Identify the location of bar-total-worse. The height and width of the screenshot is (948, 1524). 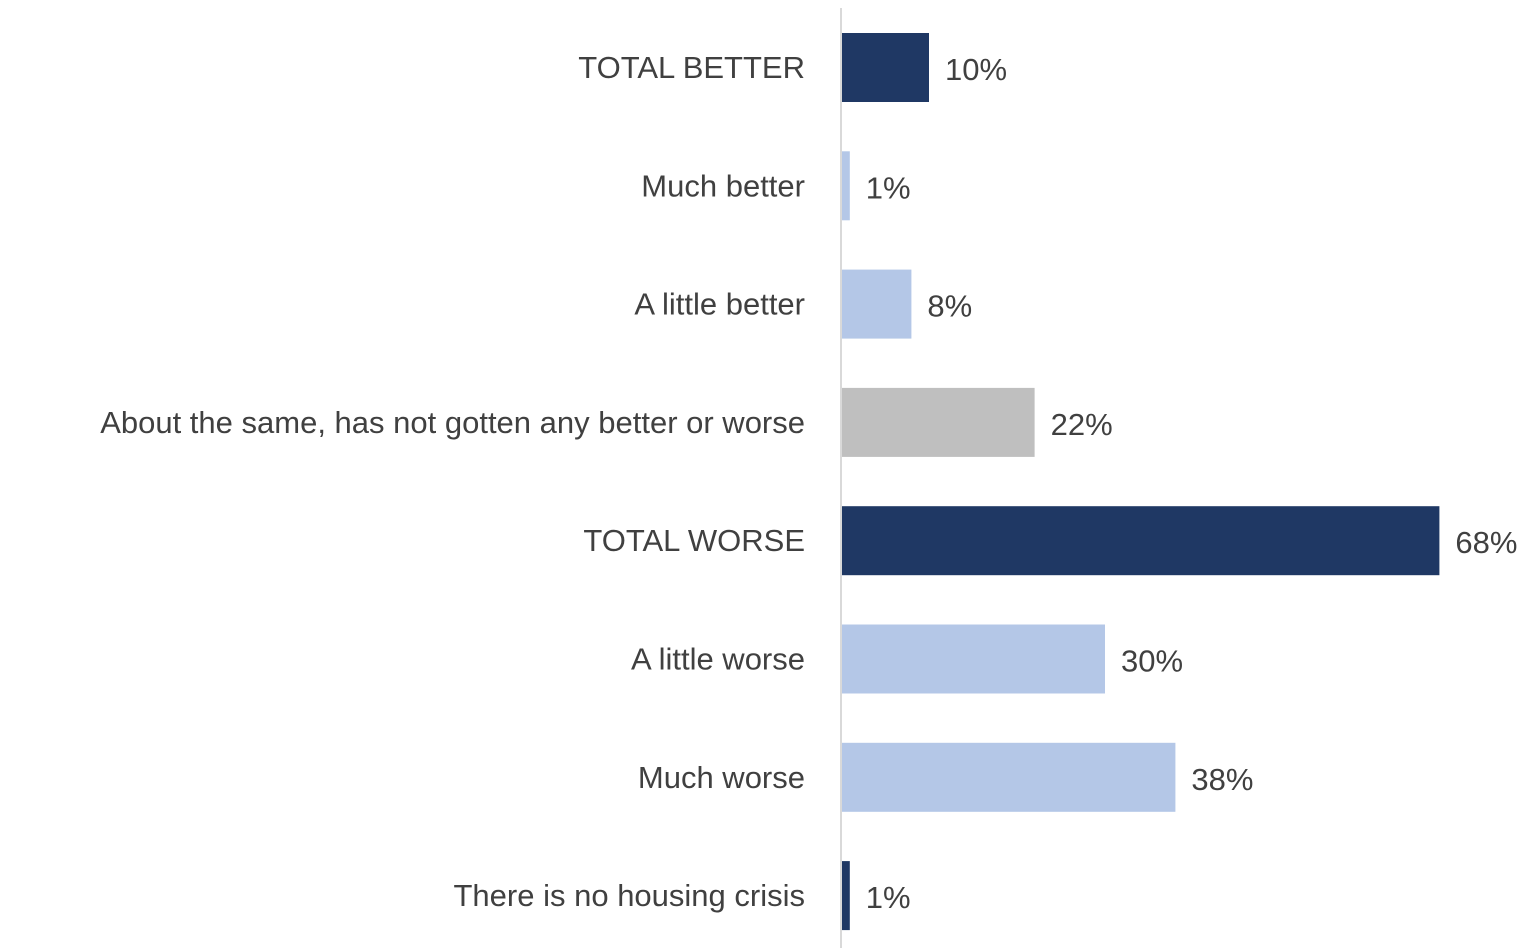
(1140, 541).